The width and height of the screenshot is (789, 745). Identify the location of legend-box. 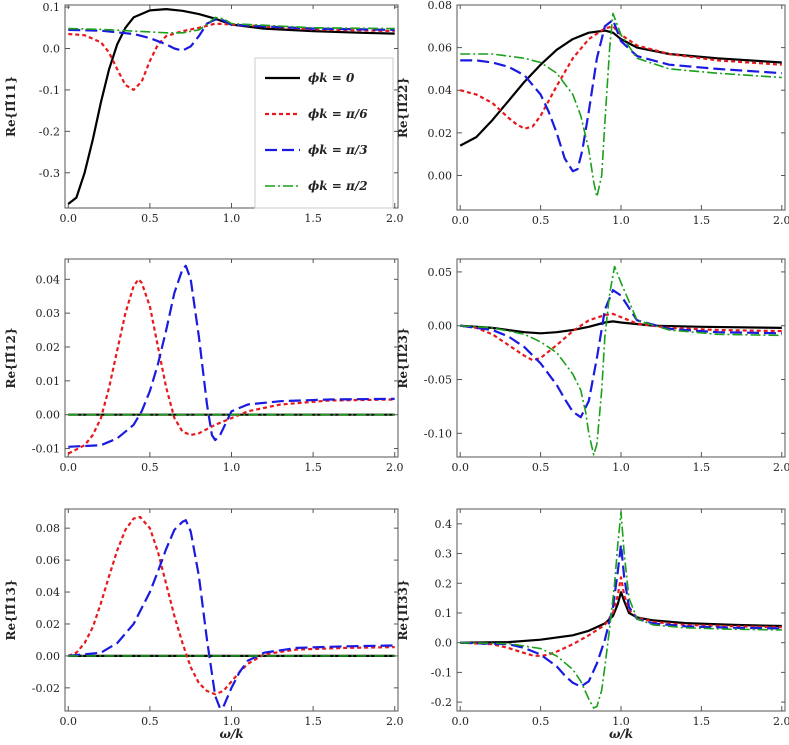
(324, 133).